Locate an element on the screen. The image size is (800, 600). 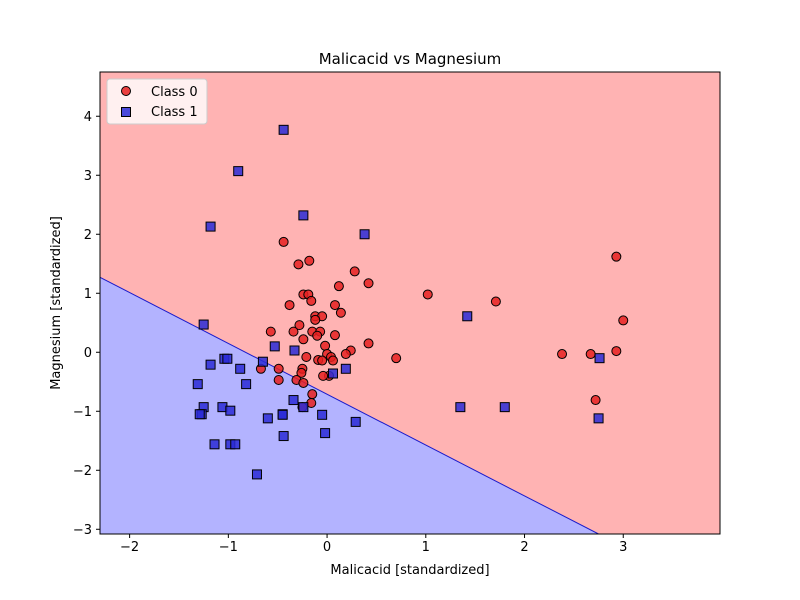
x-tick-label: −1 is located at coordinates (228, 547).